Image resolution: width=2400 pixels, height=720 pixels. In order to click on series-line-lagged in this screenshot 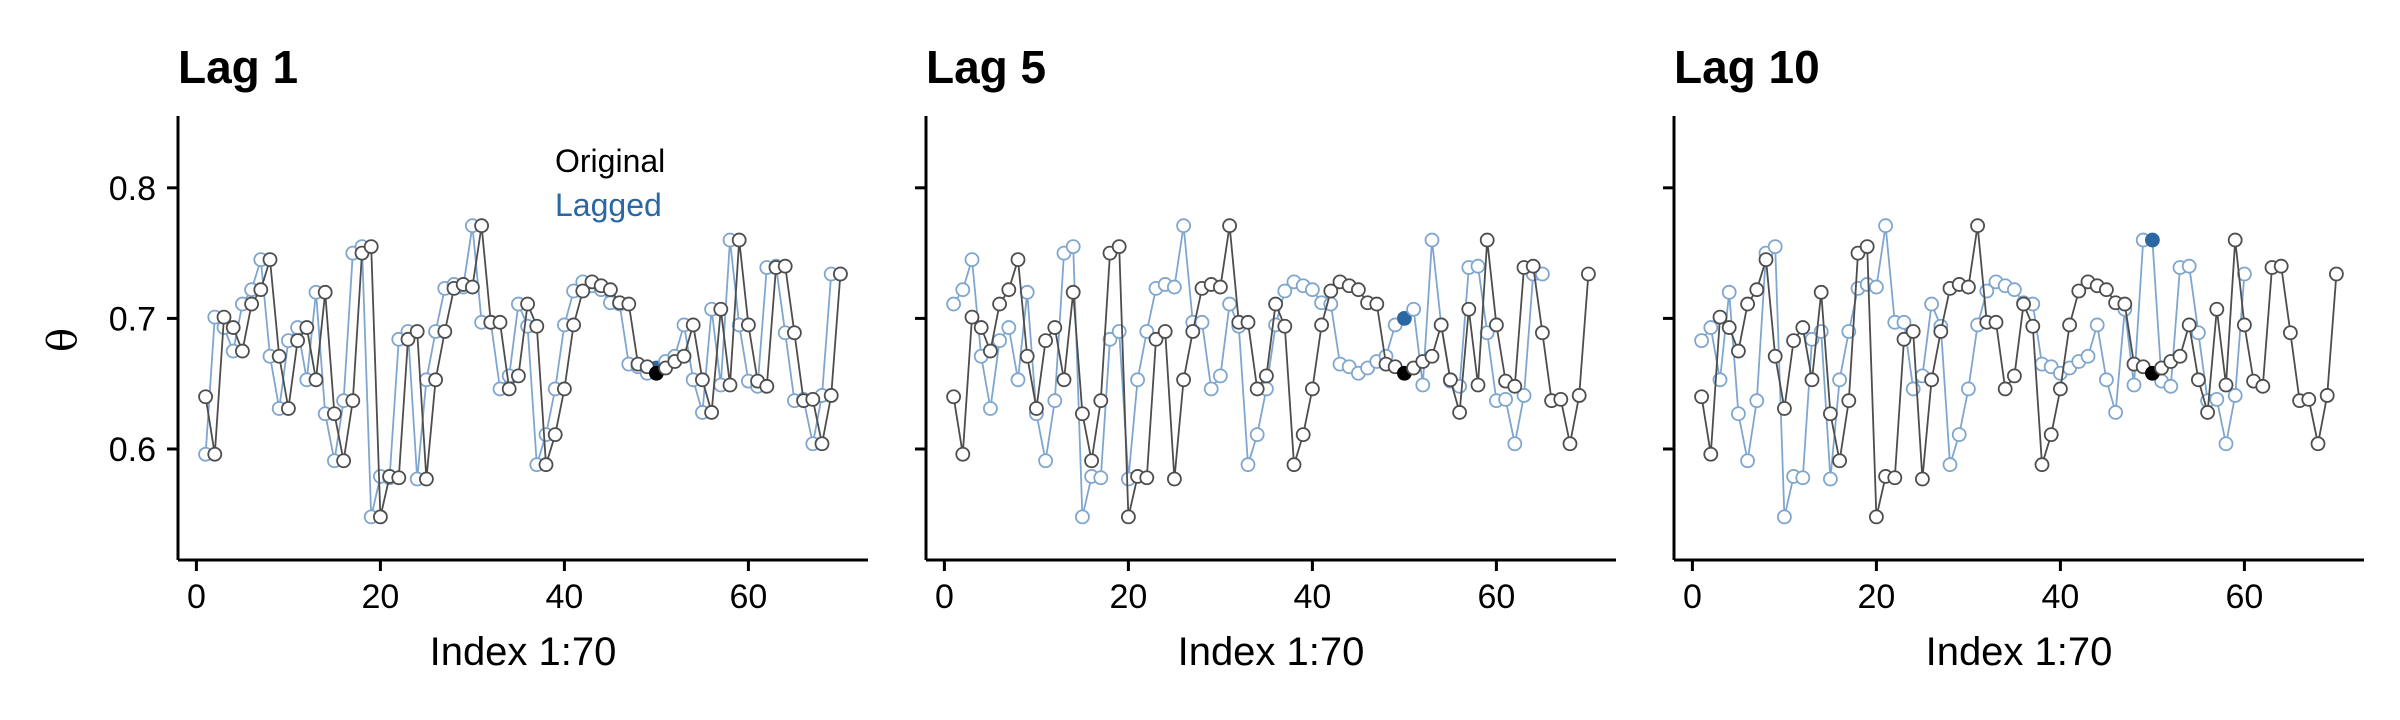, I will do `click(522, 371)`.